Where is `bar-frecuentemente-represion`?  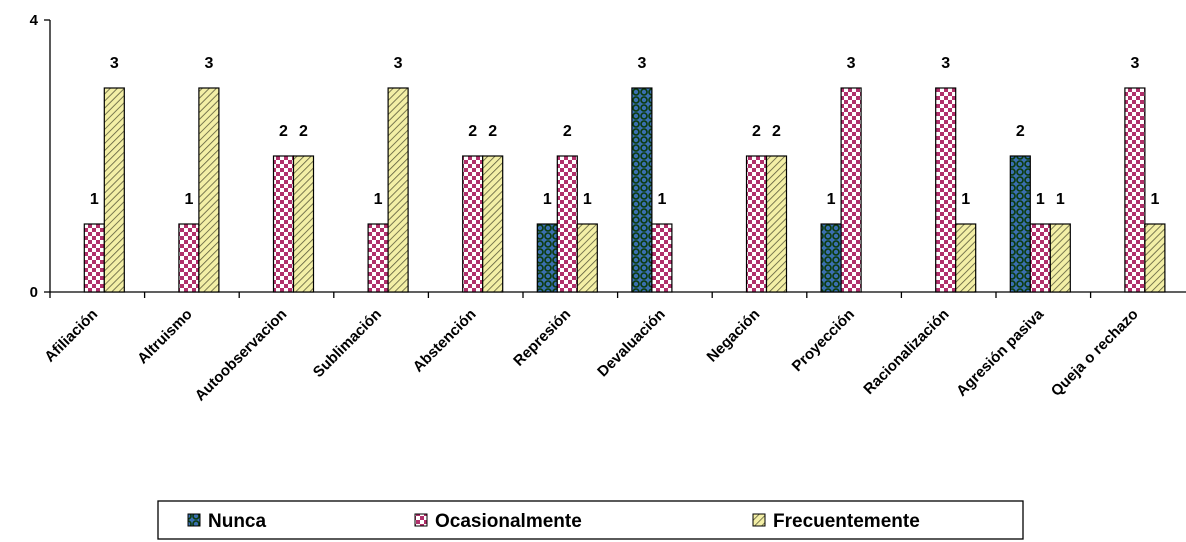 bar-frecuentemente-represion is located at coordinates (587, 258).